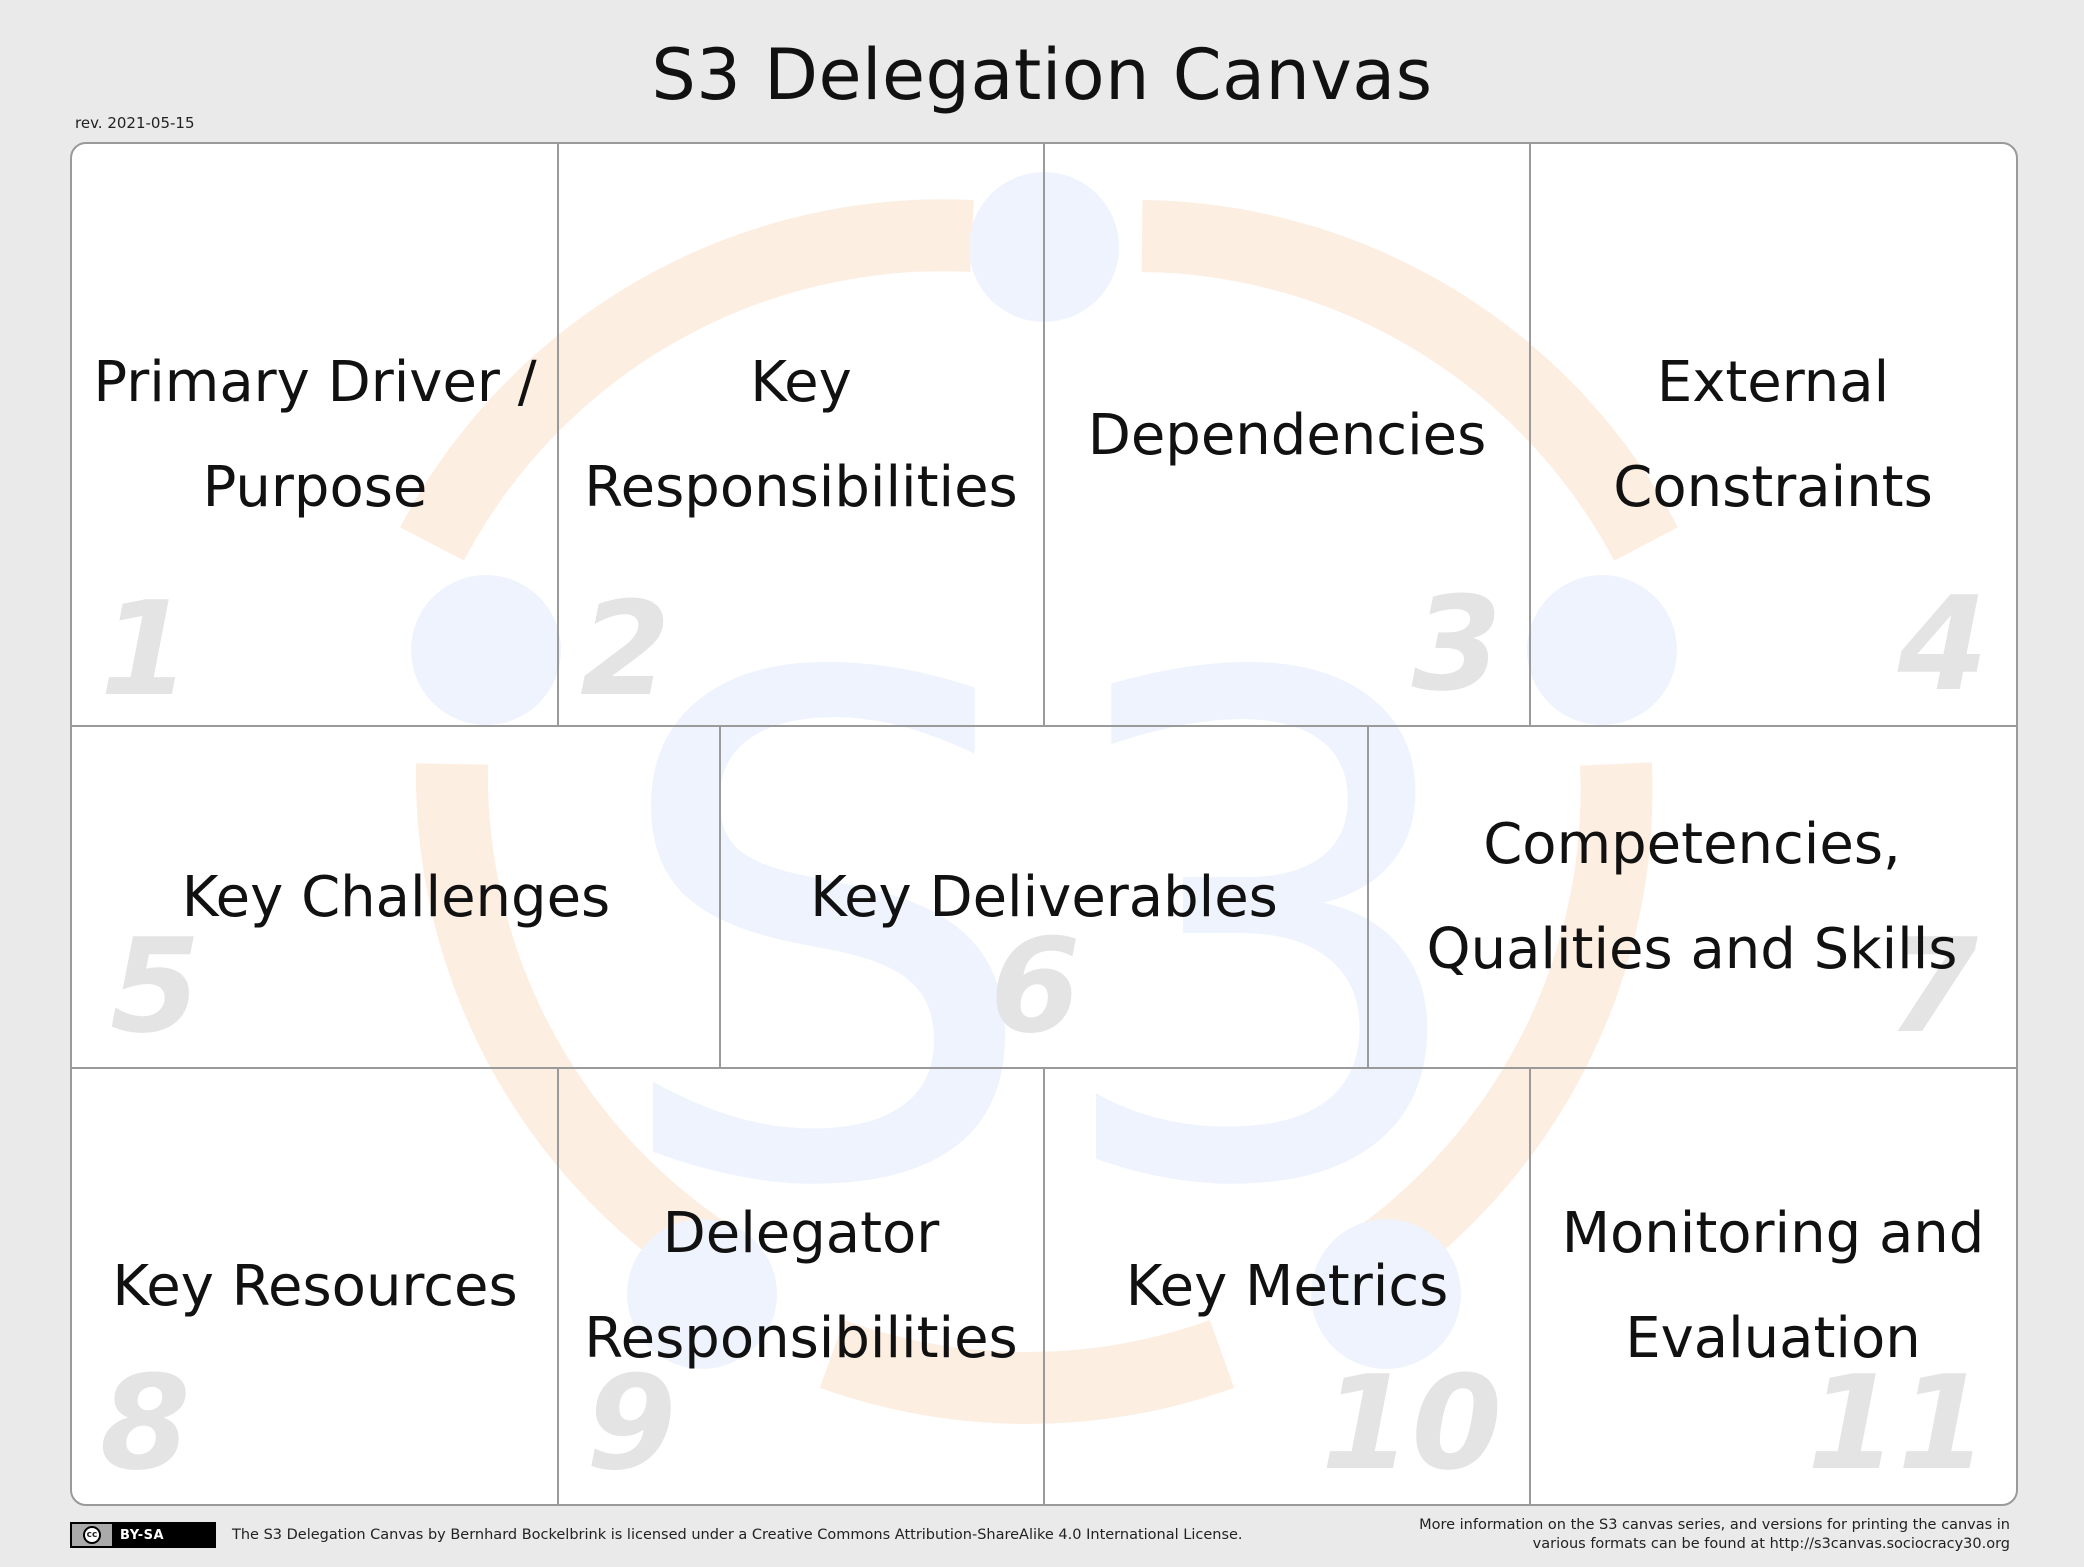  I want to click on cell-monitoring-evaluation: Monitoring and Evaluation 11, so click(1773, 1286).